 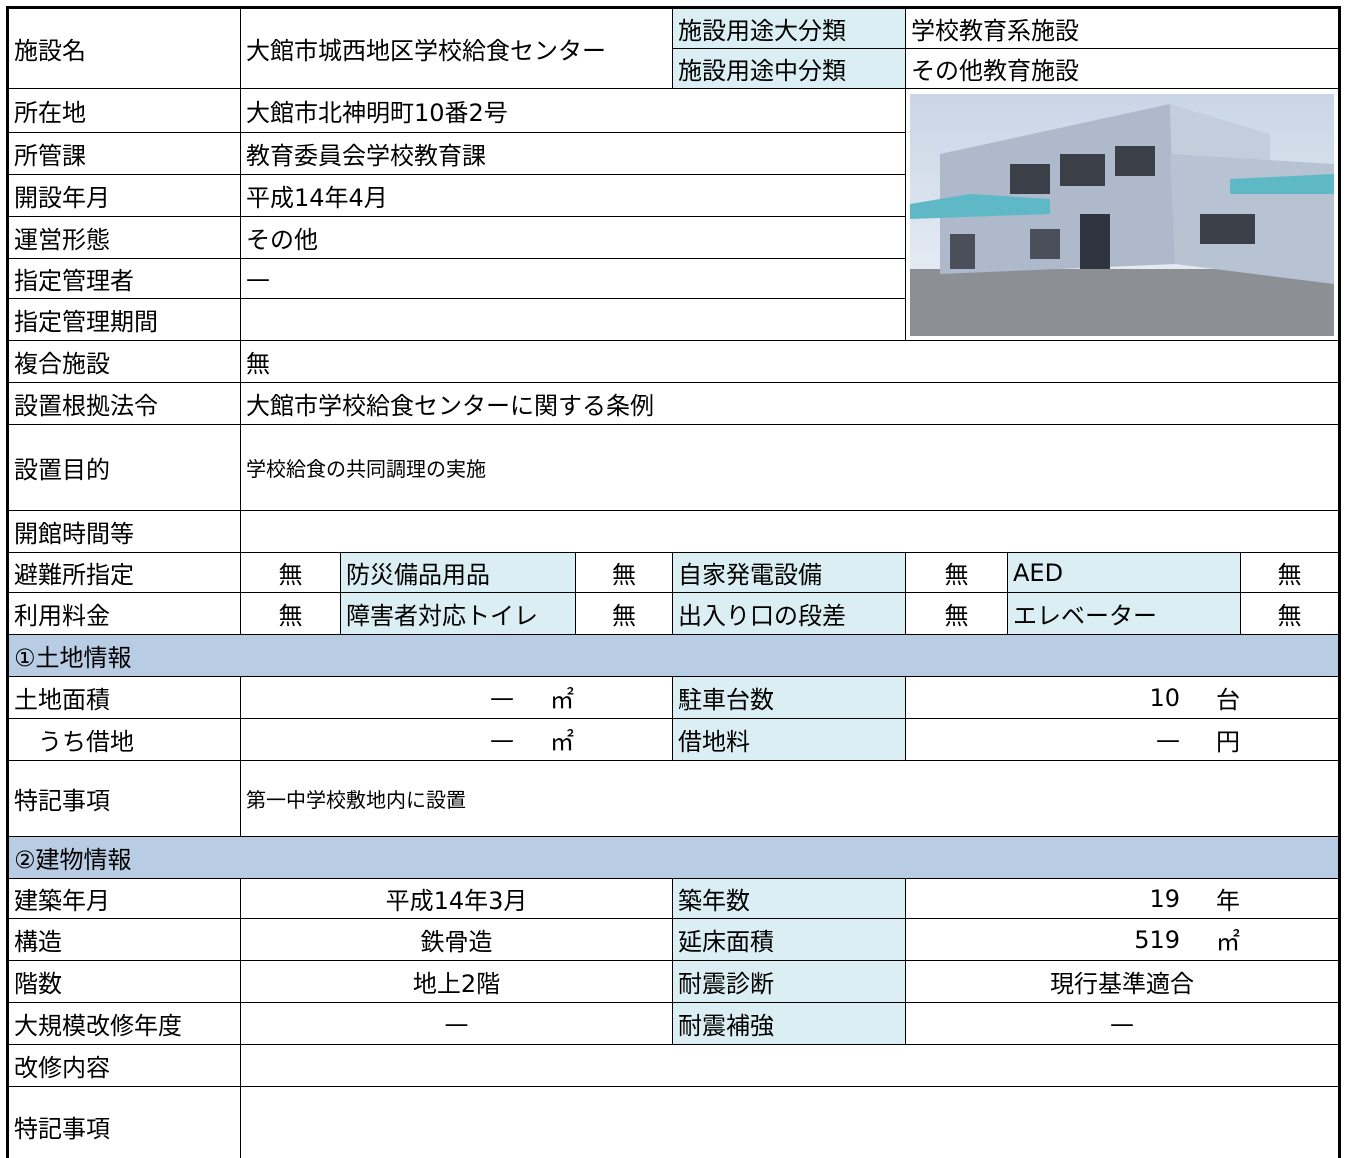 What do you see at coordinates (789, 798) in the screenshot?
I see `cell-value: 第一中学校敷地内に設置` at bounding box center [789, 798].